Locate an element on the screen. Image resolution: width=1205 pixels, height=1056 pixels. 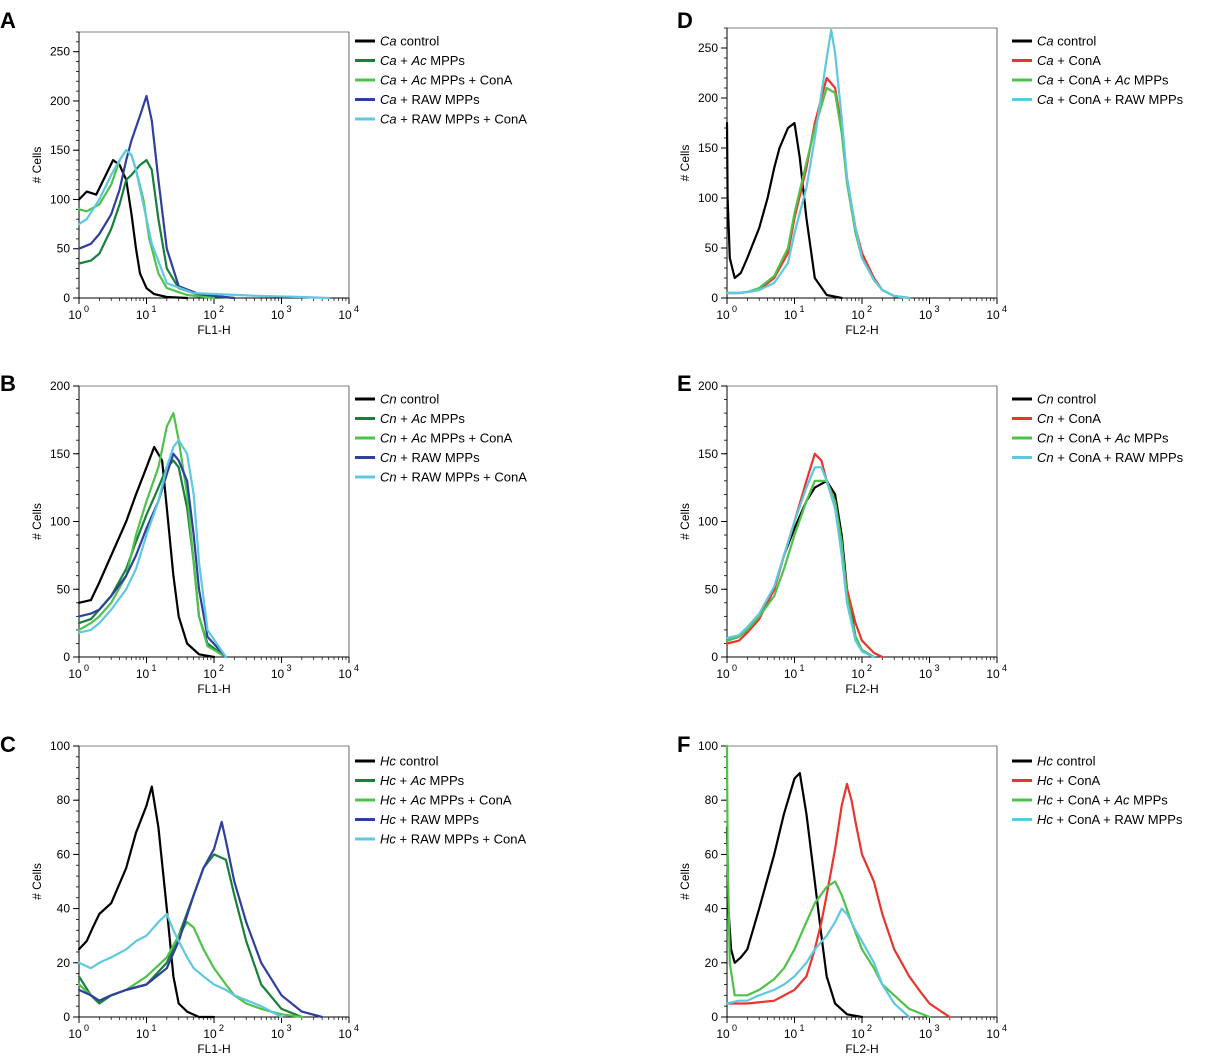
panel-letter: A is located at coordinates (8, 20).